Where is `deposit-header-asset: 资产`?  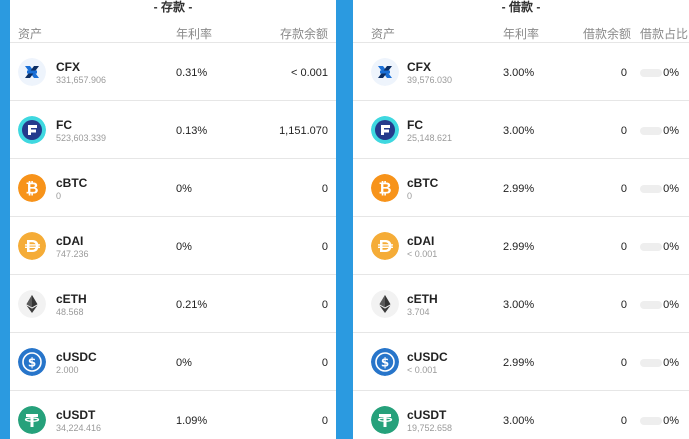 deposit-header-asset: 资产 is located at coordinates (30, 34).